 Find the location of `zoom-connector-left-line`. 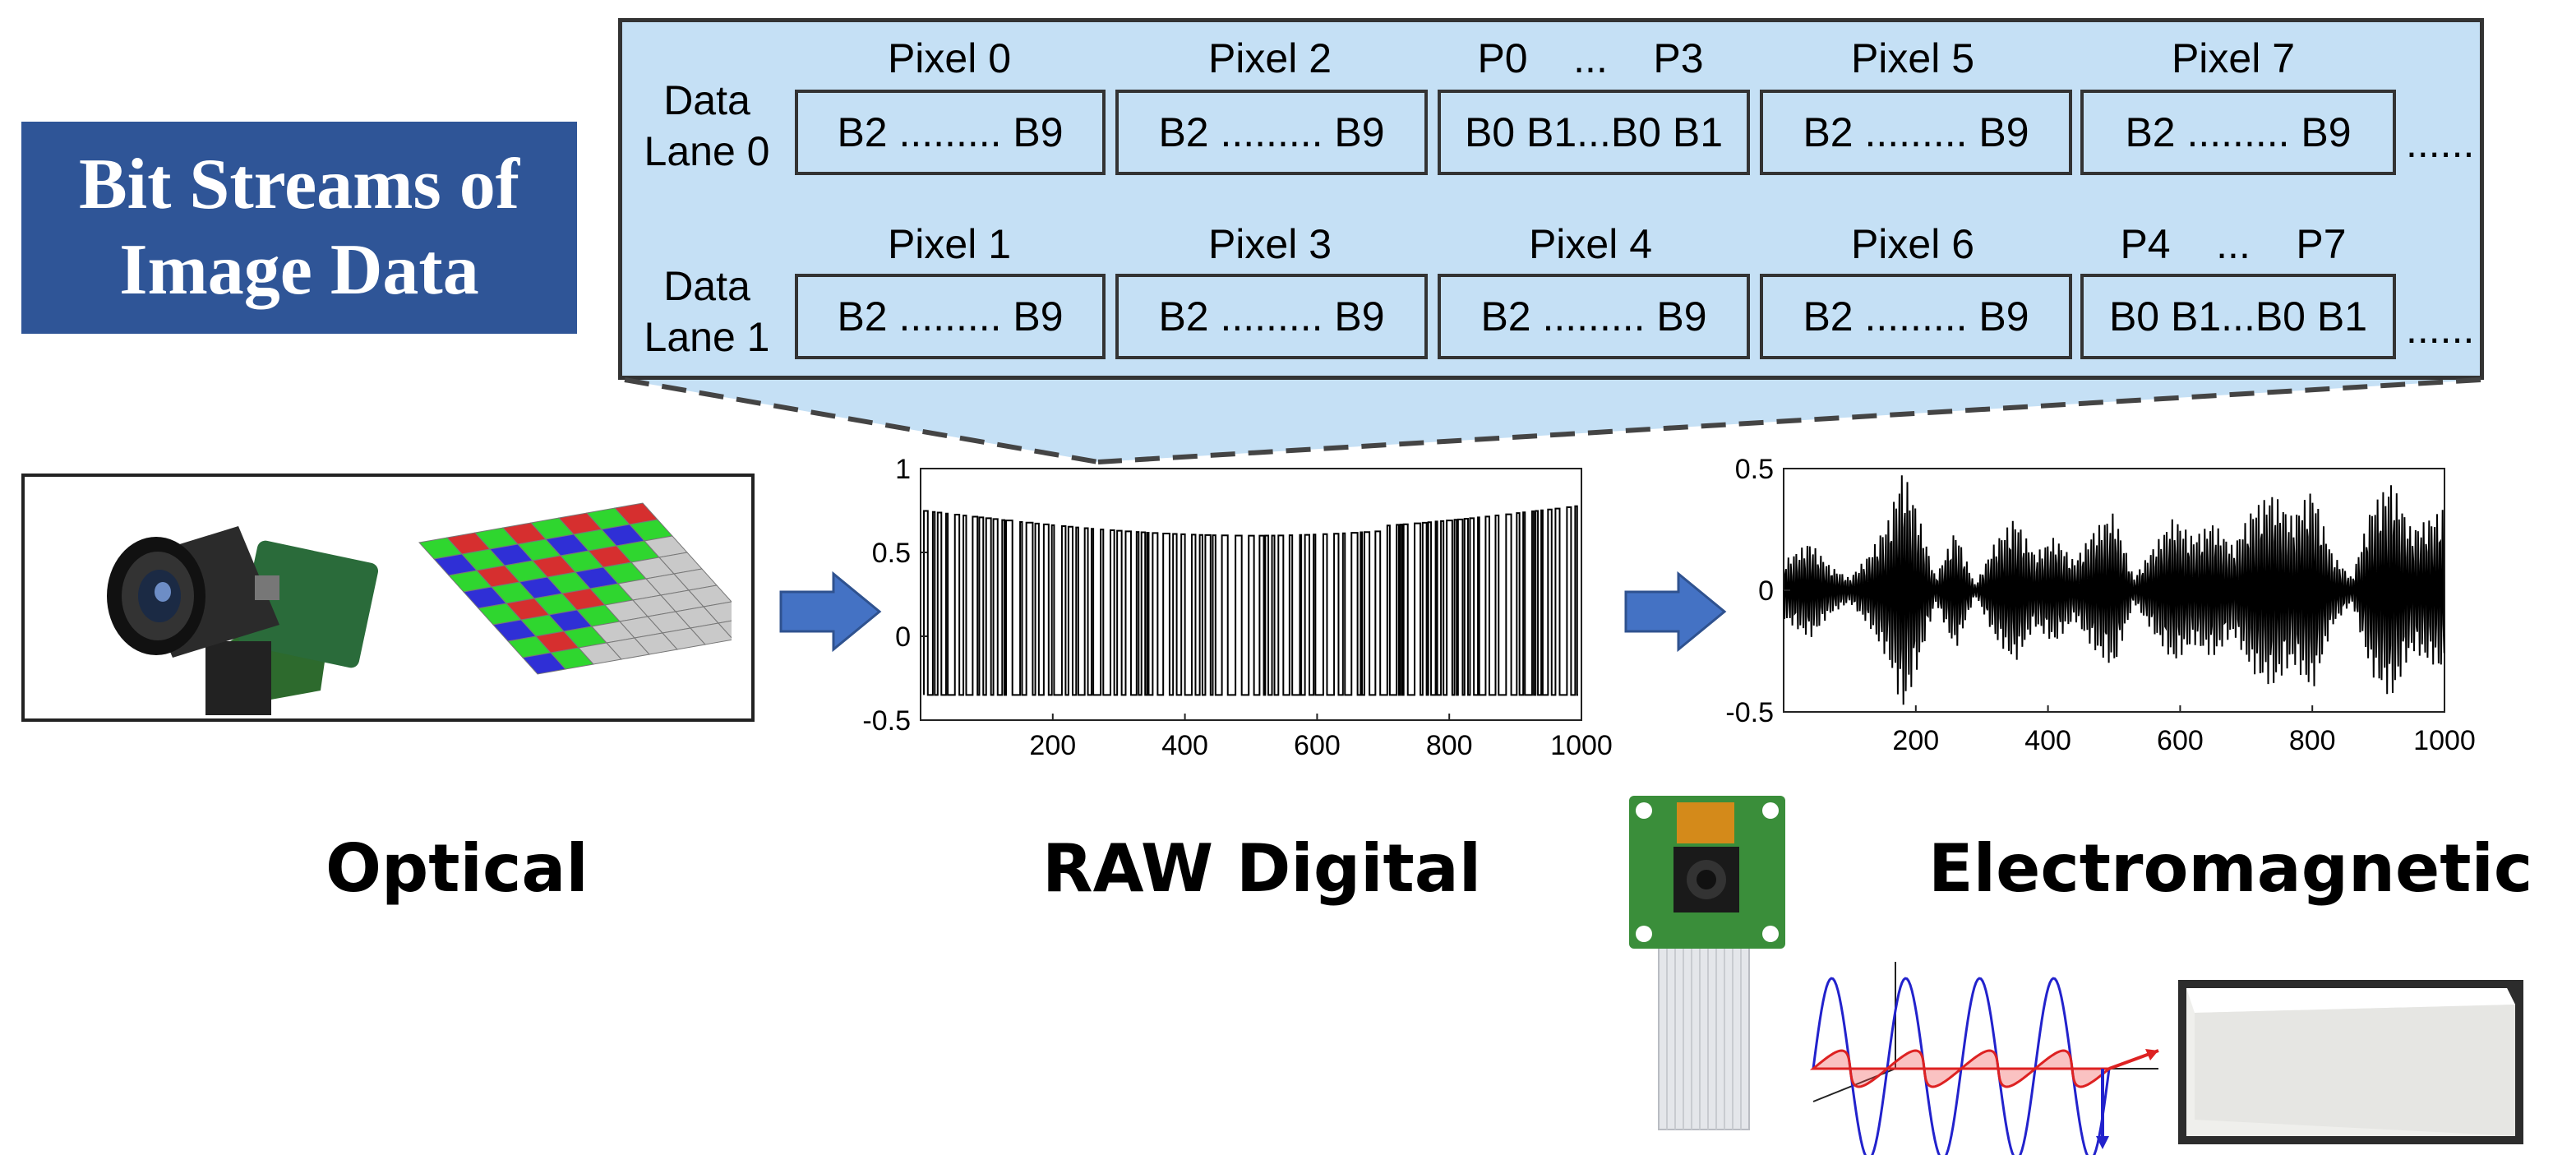

zoom-connector-left-line is located at coordinates (862, 420).